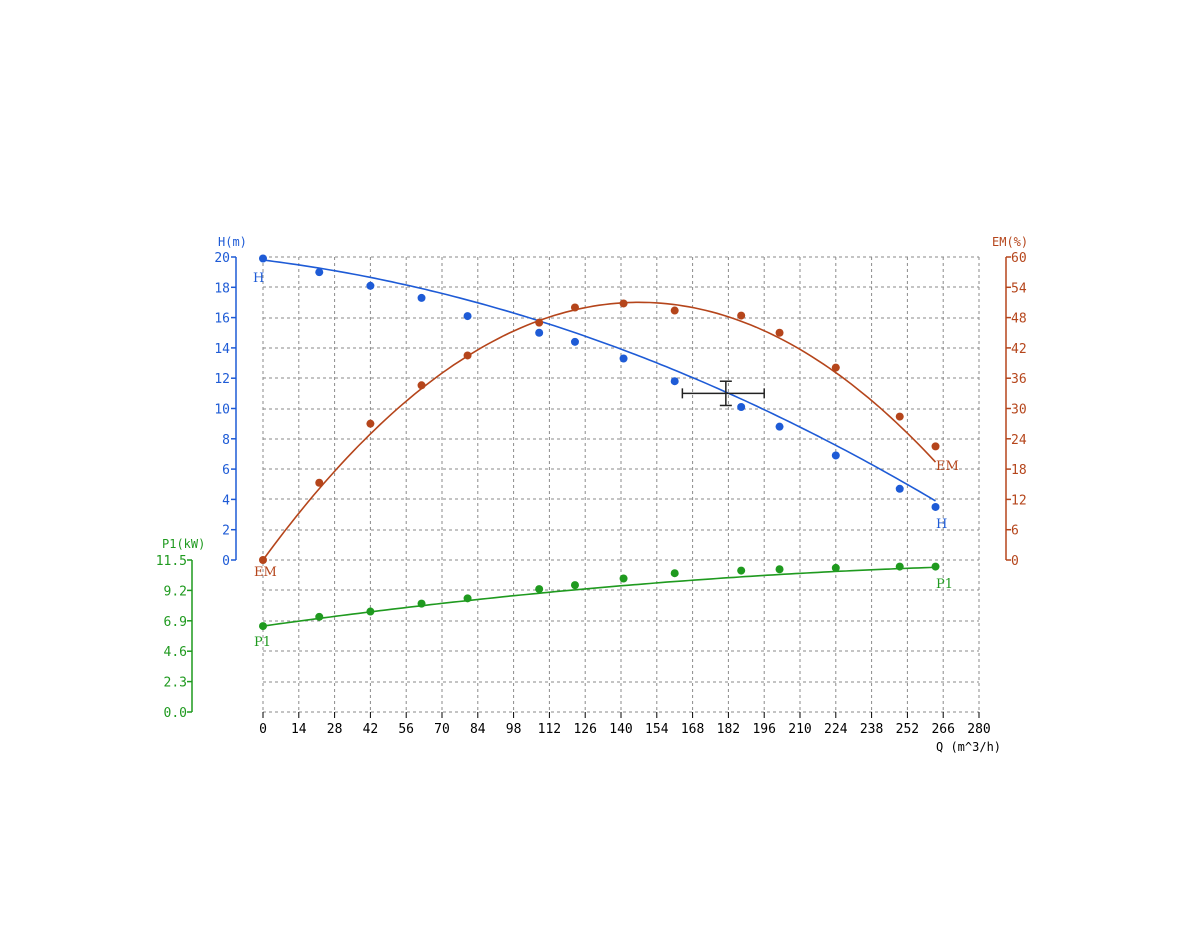  What do you see at coordinates (299, 729) in the screenshot?
I see `x-tick-label: 14` at bounding box center [299, 729].